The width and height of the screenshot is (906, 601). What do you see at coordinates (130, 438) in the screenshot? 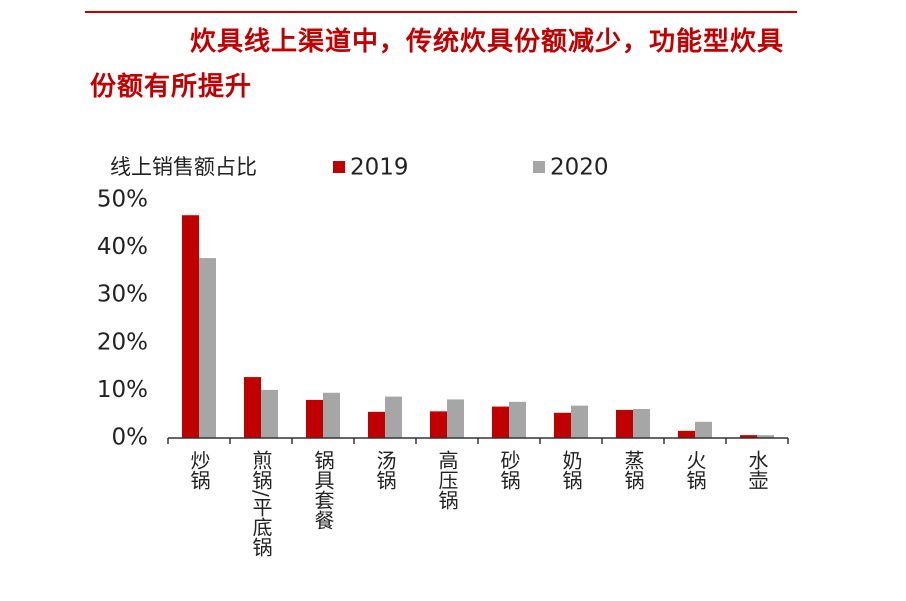
I see `y-tick-label: 0%` at bounding box center [130, 438].